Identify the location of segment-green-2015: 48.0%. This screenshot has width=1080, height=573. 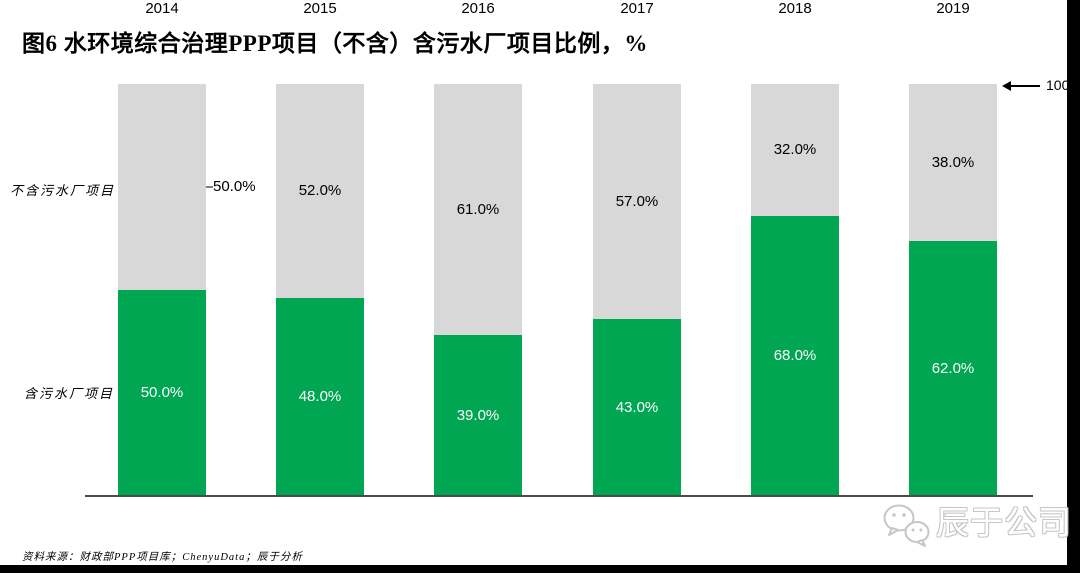
(320, 397).